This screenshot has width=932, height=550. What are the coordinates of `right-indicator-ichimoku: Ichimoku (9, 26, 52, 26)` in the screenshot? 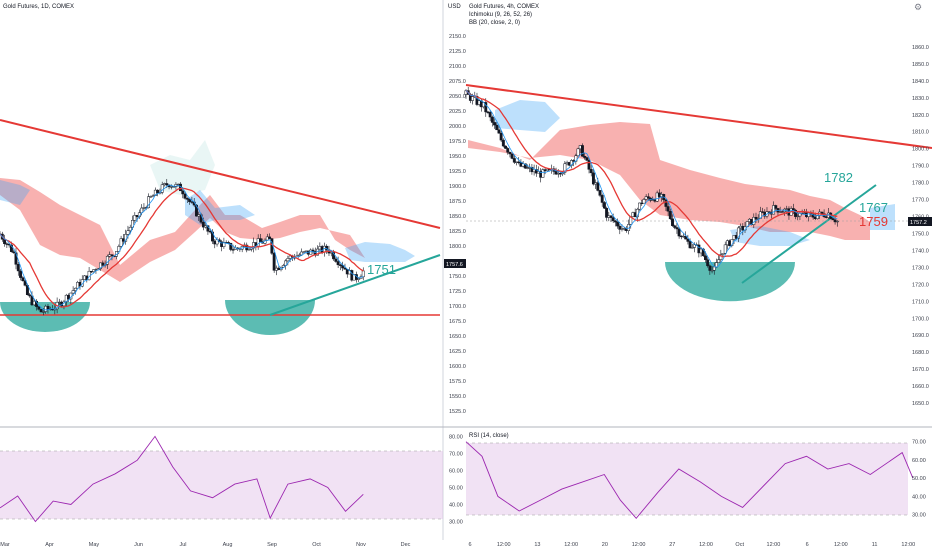 It's located at (500, 15).